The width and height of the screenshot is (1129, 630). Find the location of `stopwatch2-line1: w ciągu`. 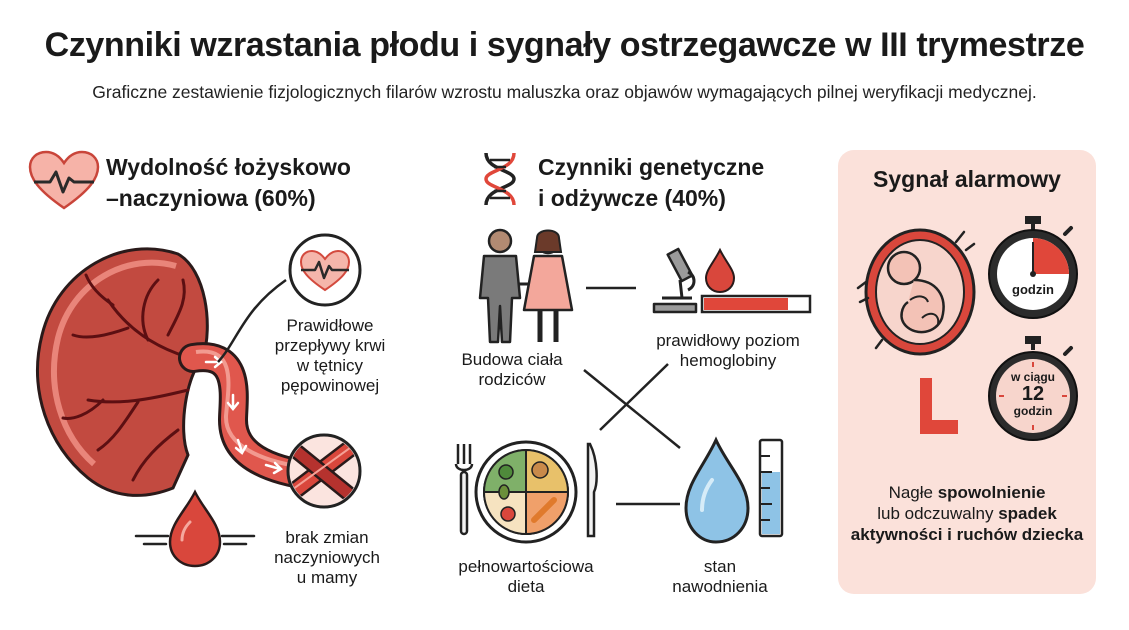

stopwatch2-line1: w ciągu is located at coordinates (1032, 377).